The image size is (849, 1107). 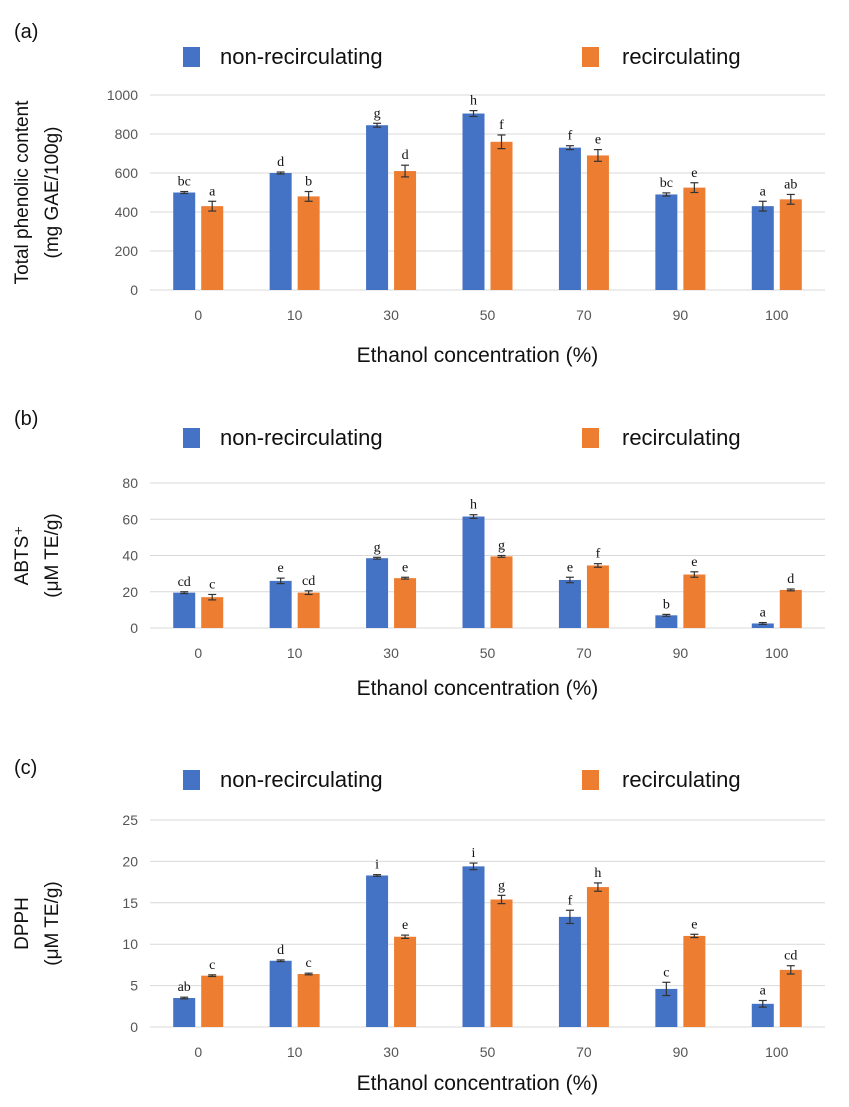 I want to click on legend-label: recirculating, so click(x=681, y=779).